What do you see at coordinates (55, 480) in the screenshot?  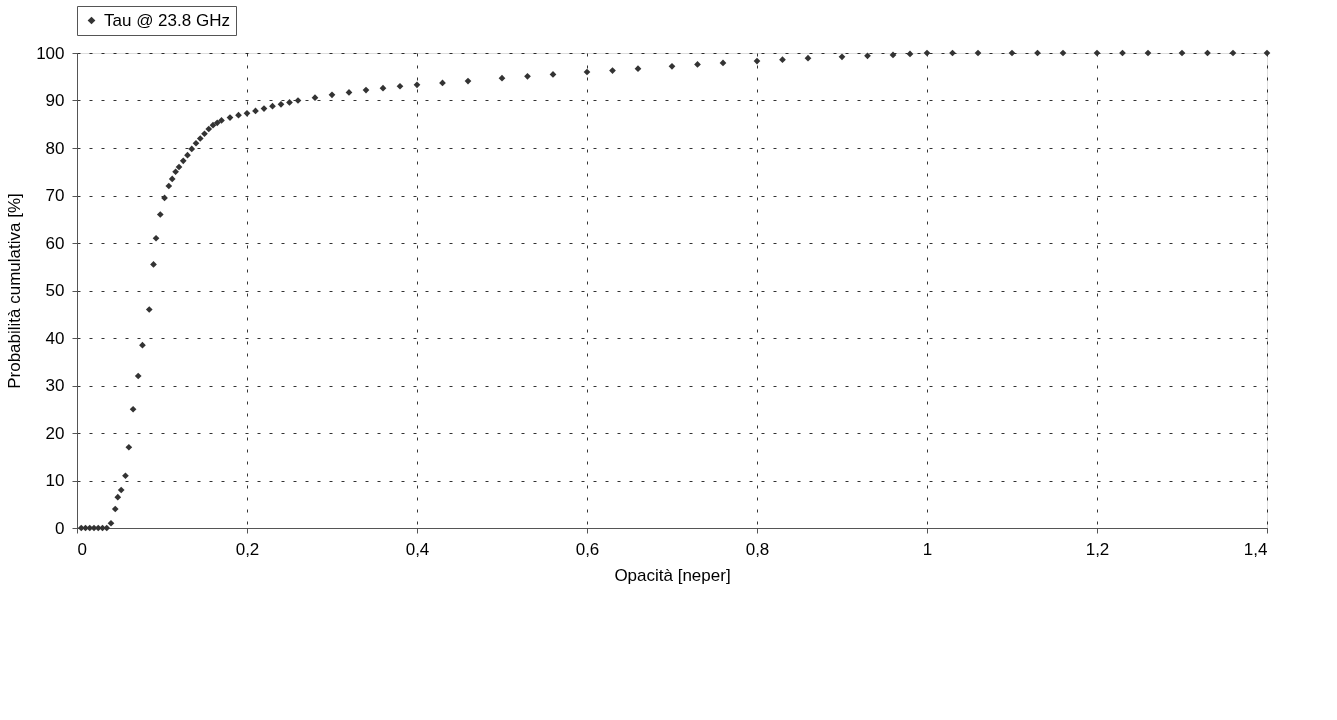 I see `y-tick-label: 10` at bounding box center [55, 480].